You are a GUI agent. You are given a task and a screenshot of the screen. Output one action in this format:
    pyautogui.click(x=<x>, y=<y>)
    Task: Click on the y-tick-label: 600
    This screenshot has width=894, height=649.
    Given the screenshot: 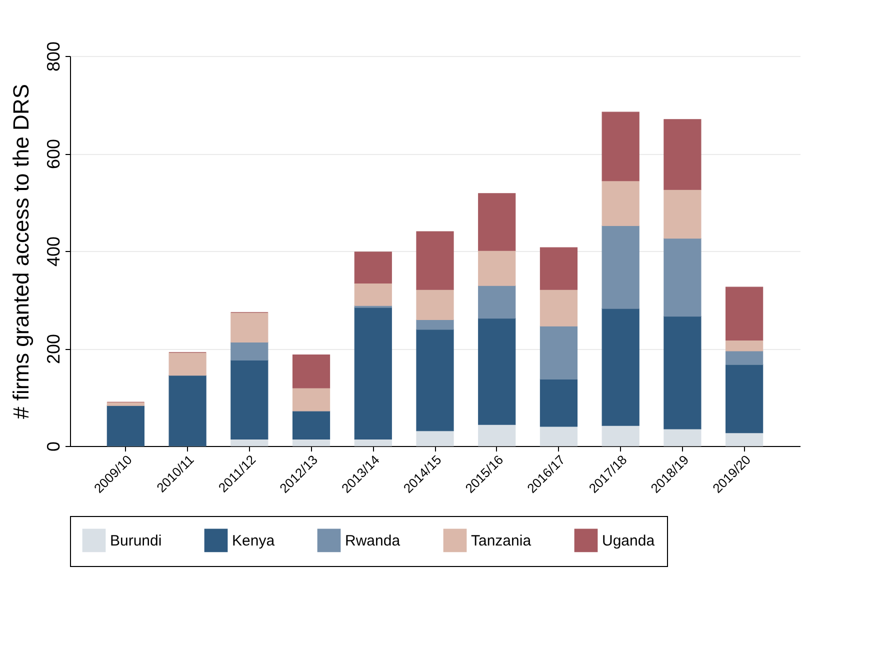 What is the action you would take?
    pyautogui.click(x=54, y=154)
    